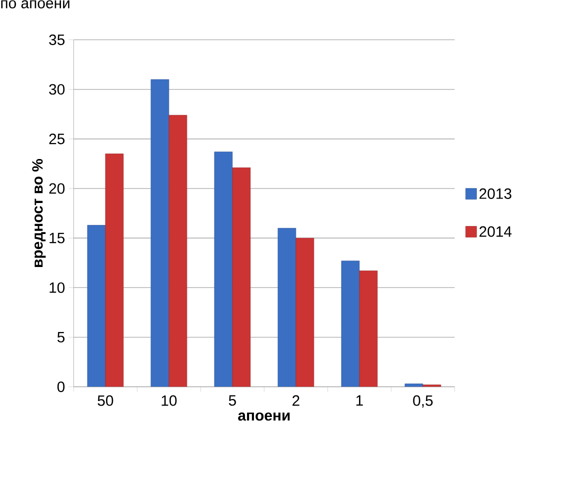 Image resolution: width=580 pixels, height=479 pixels. What do you see at coordinates (61, 337) in the screenshot?
I see `y-tick-label: 5` at bounding box center [61, 337].